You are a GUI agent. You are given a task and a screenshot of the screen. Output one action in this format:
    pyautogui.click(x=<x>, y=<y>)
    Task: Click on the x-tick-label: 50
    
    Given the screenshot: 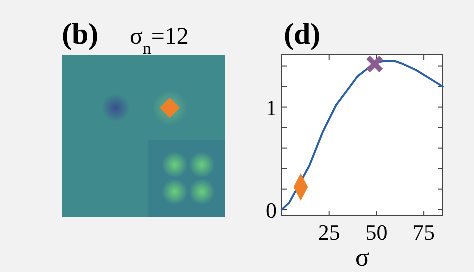 What is the action you would take?
    pyautogui.click(x=377, y=232)
    